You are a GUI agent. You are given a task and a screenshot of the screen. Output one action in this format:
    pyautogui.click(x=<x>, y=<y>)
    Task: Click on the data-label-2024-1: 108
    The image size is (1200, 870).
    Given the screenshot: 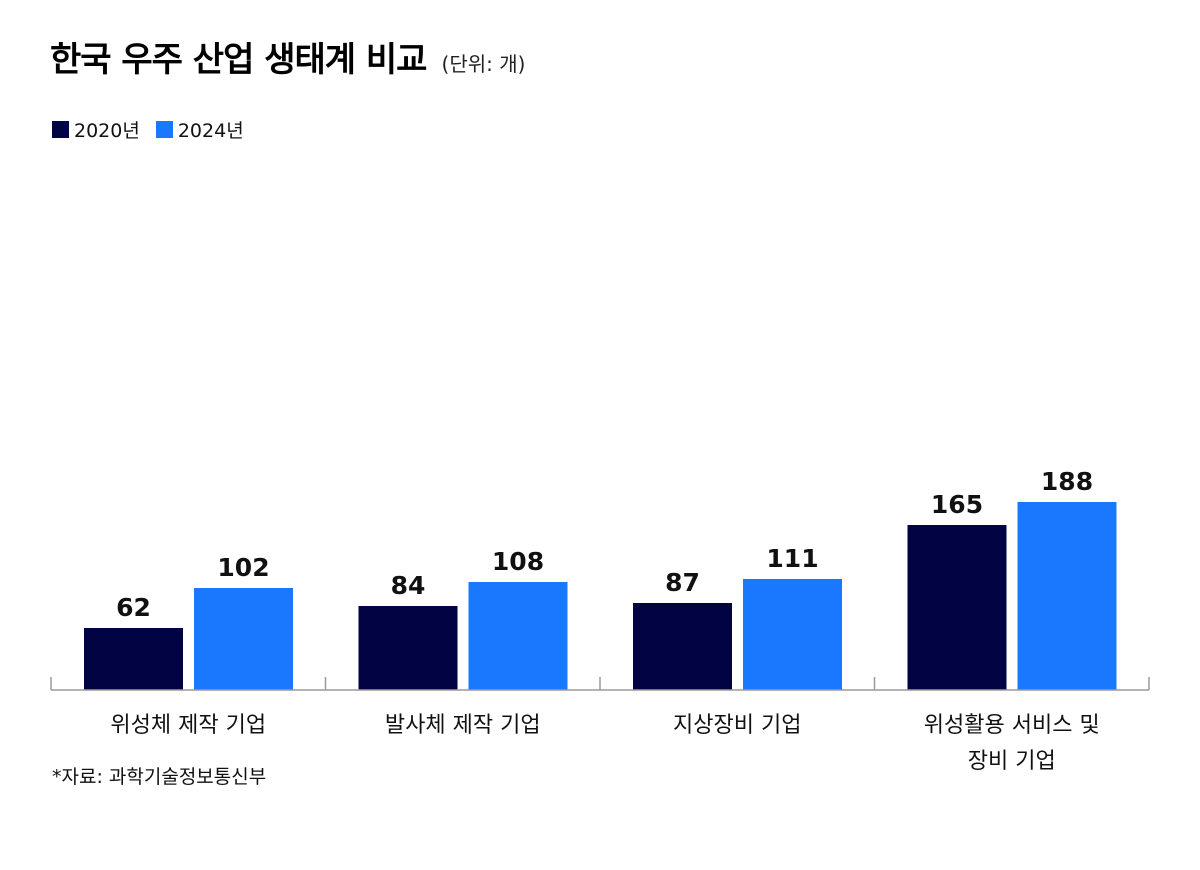 What is the action you would take?
    pyautogui.click(x=518, y=561)
    